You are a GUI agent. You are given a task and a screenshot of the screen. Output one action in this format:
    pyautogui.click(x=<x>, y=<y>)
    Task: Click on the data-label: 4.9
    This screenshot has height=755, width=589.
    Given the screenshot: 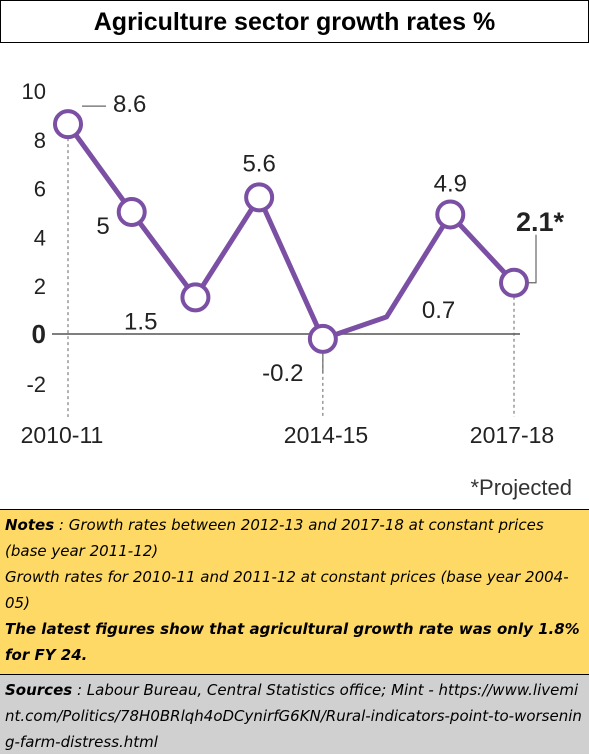 What is the action you would take?
    pyautogui.click(x=450, y=183)
    